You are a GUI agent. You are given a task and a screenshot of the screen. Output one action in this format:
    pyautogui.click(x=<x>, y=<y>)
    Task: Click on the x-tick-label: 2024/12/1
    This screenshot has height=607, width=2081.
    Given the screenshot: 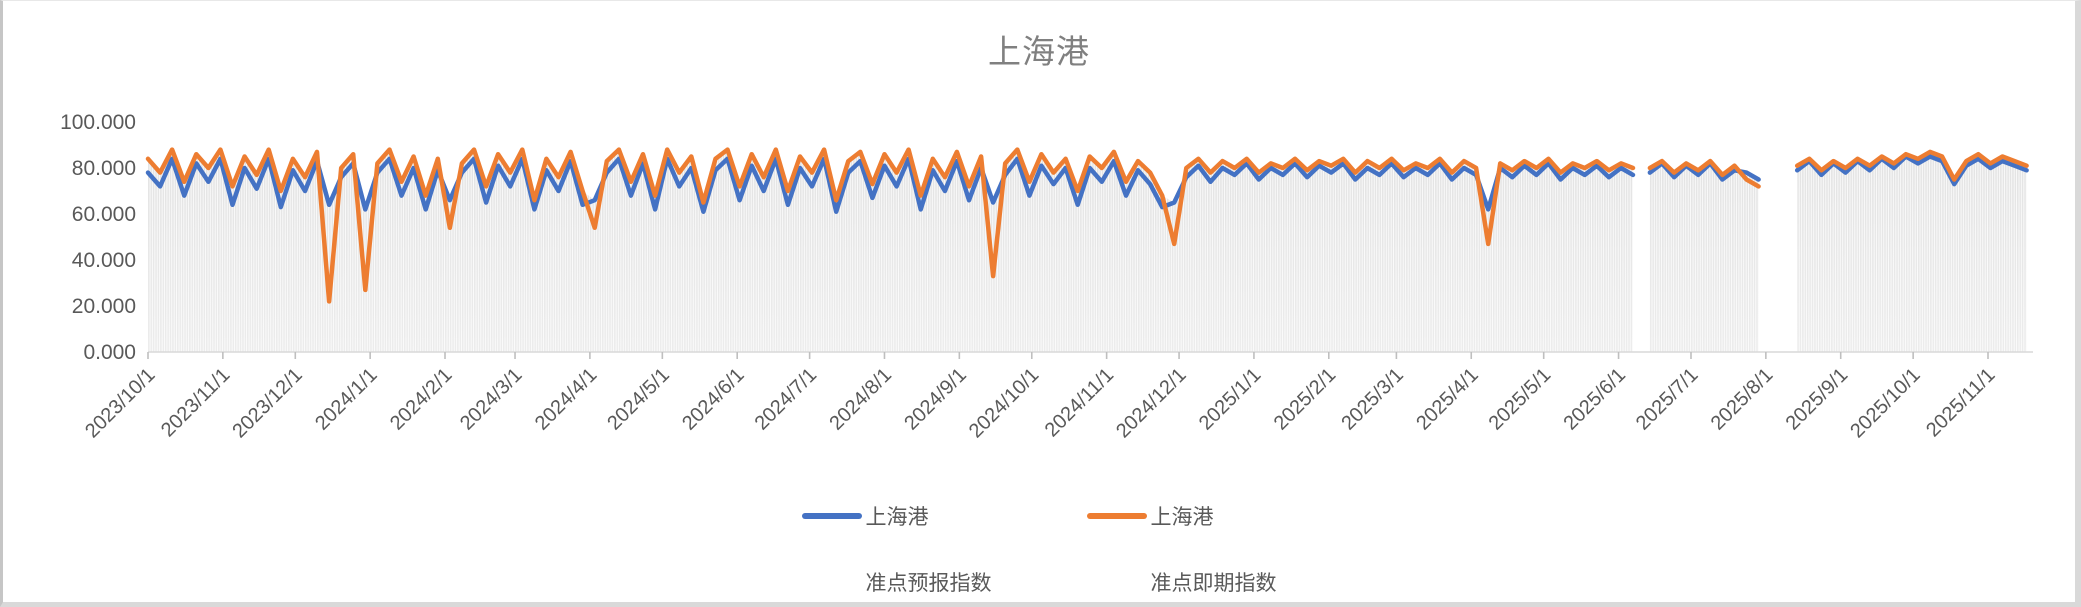 What is the action you would take?
    pyautogui.click(x=1151, y=403)
    